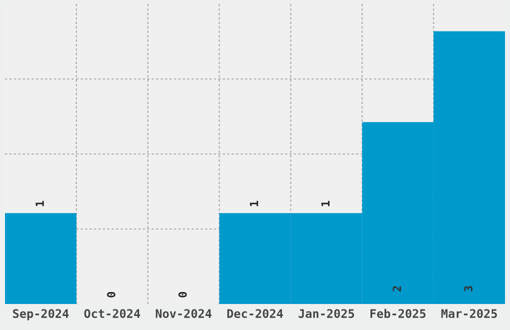  Describe the element at coordinates (184, 313) in the screenshot. I see `x-tick-label: Nov-2024` at that location.